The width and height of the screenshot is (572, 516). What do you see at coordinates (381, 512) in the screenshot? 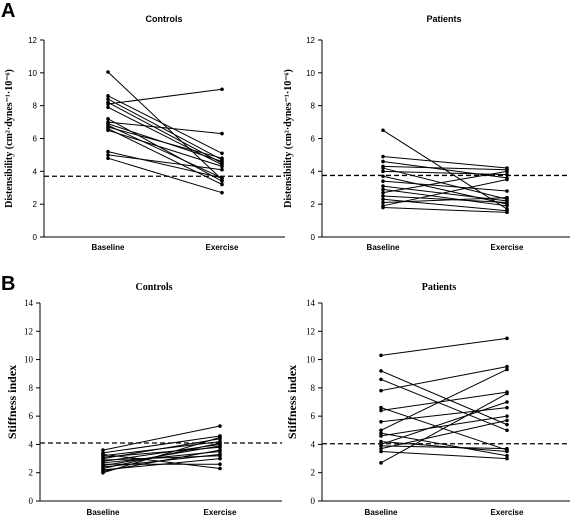
I see `x-category-label: Baseline` at bounding box center [381, 512].